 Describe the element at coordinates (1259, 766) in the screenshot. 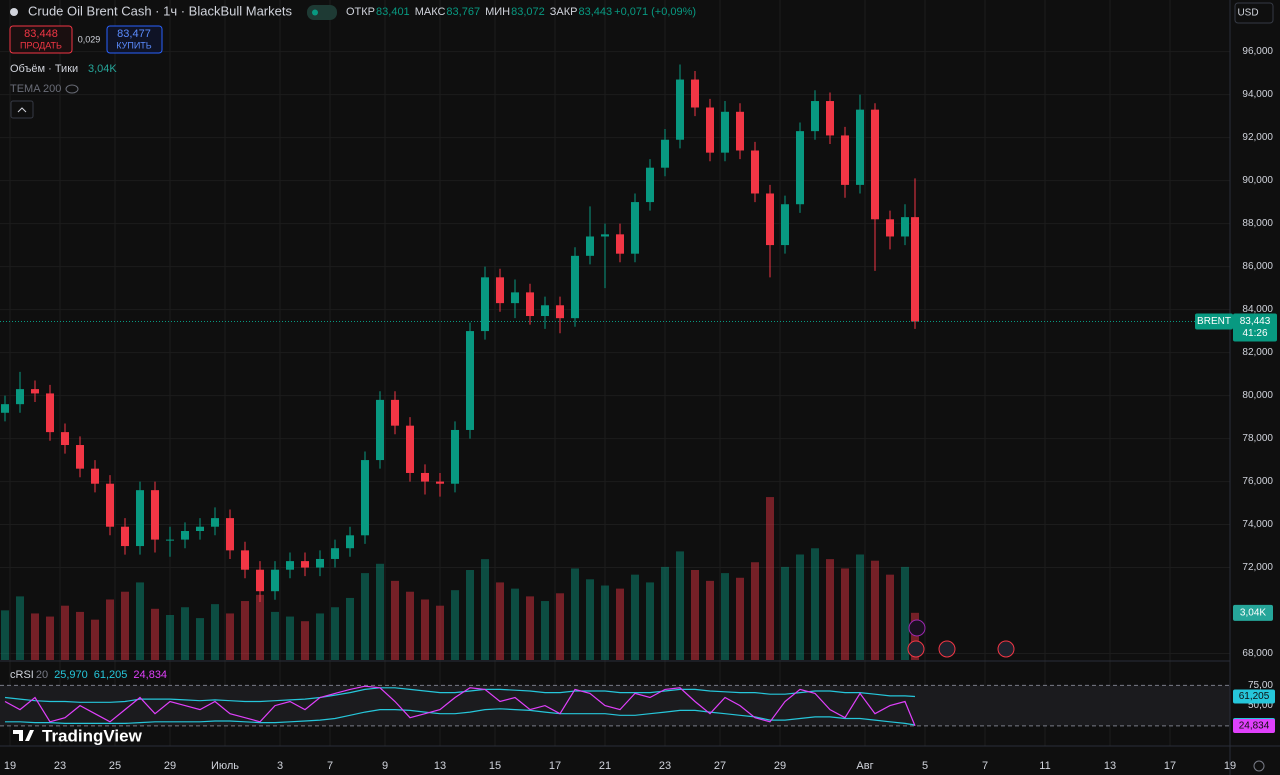

I see `settings-icon` at that location.